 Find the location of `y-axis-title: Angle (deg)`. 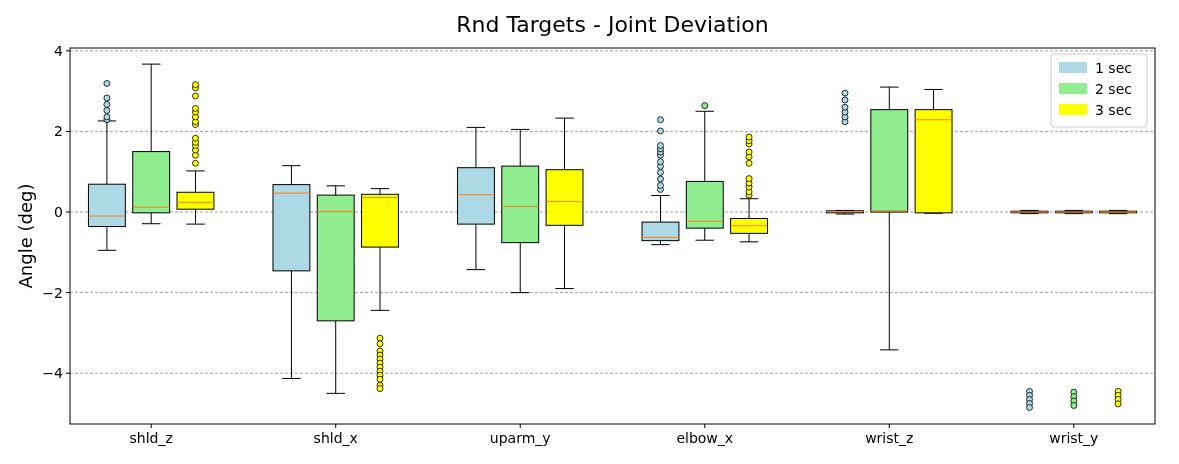

y-axis-title: Angle (deg) is located at coordinates (25, 236).